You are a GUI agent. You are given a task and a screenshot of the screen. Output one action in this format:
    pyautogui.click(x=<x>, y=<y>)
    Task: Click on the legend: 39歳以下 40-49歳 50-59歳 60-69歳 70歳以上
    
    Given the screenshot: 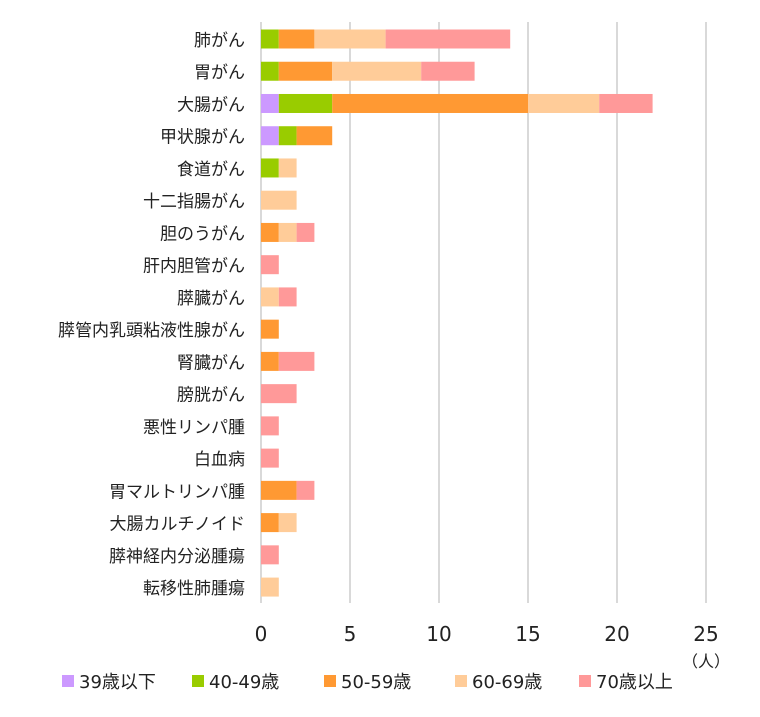 What is the action you would take?
    pyautogui.click(x=367, y=682)
    